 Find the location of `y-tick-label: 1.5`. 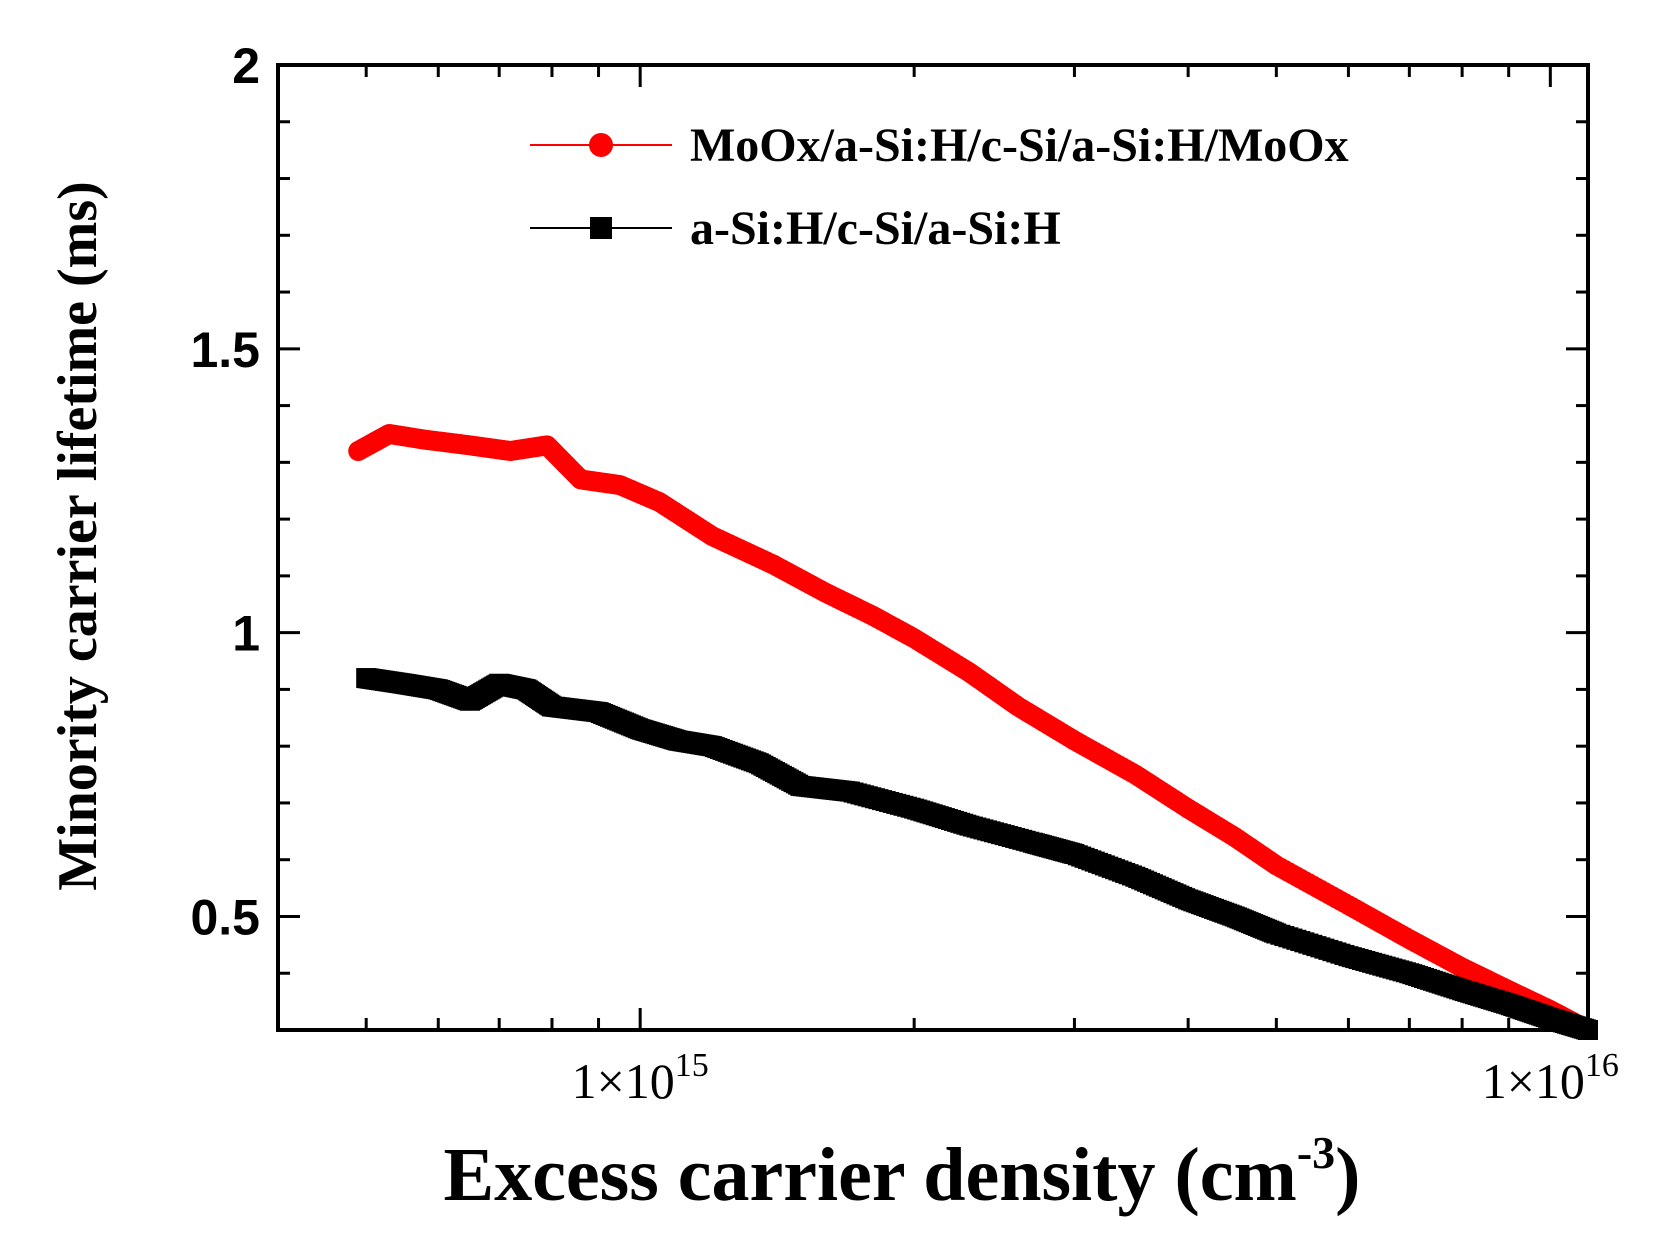

y-tick-label: 1.5 is located at coordinates (225, 350).